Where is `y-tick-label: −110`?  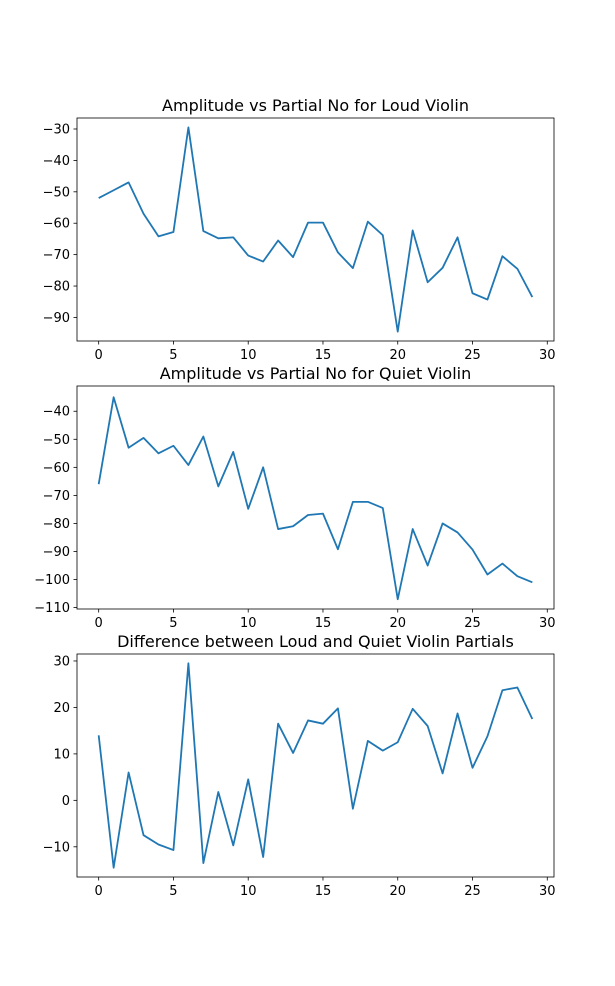
y-tick-label: −110 is located at coordinates (52, 608).